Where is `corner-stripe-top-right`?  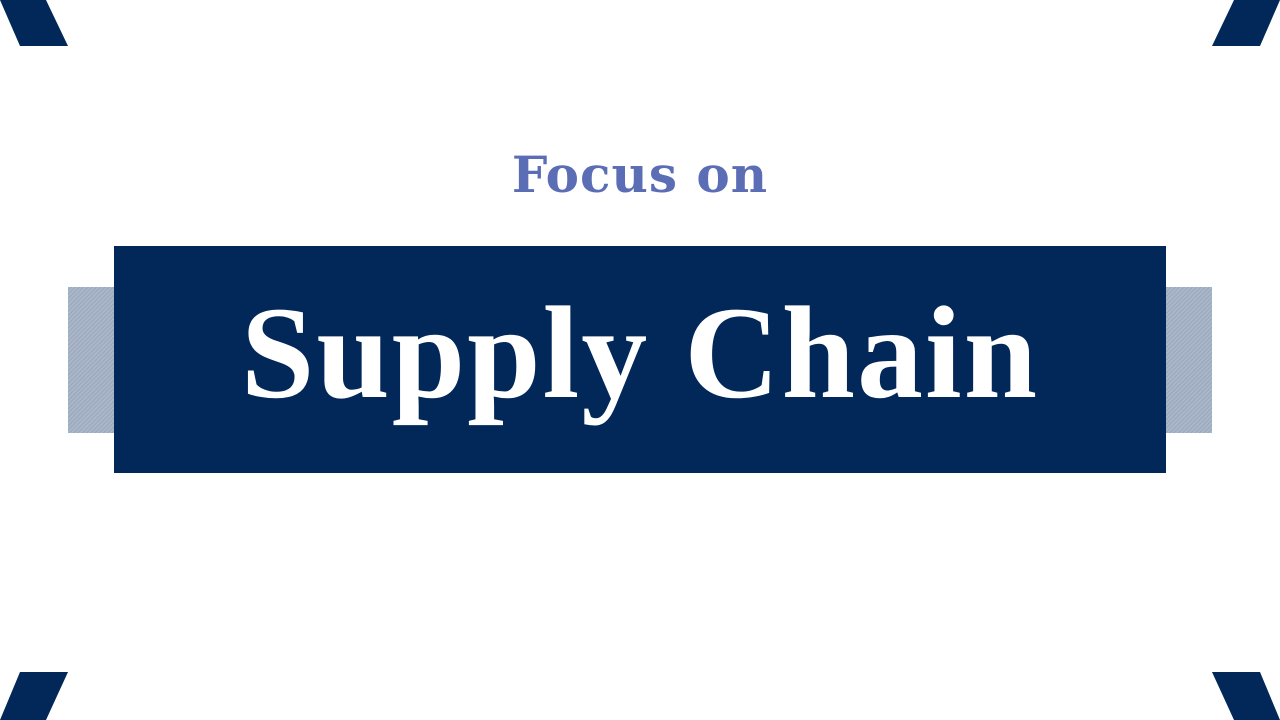 corner-stripe-top-right is located at coordinates (1245, 24).